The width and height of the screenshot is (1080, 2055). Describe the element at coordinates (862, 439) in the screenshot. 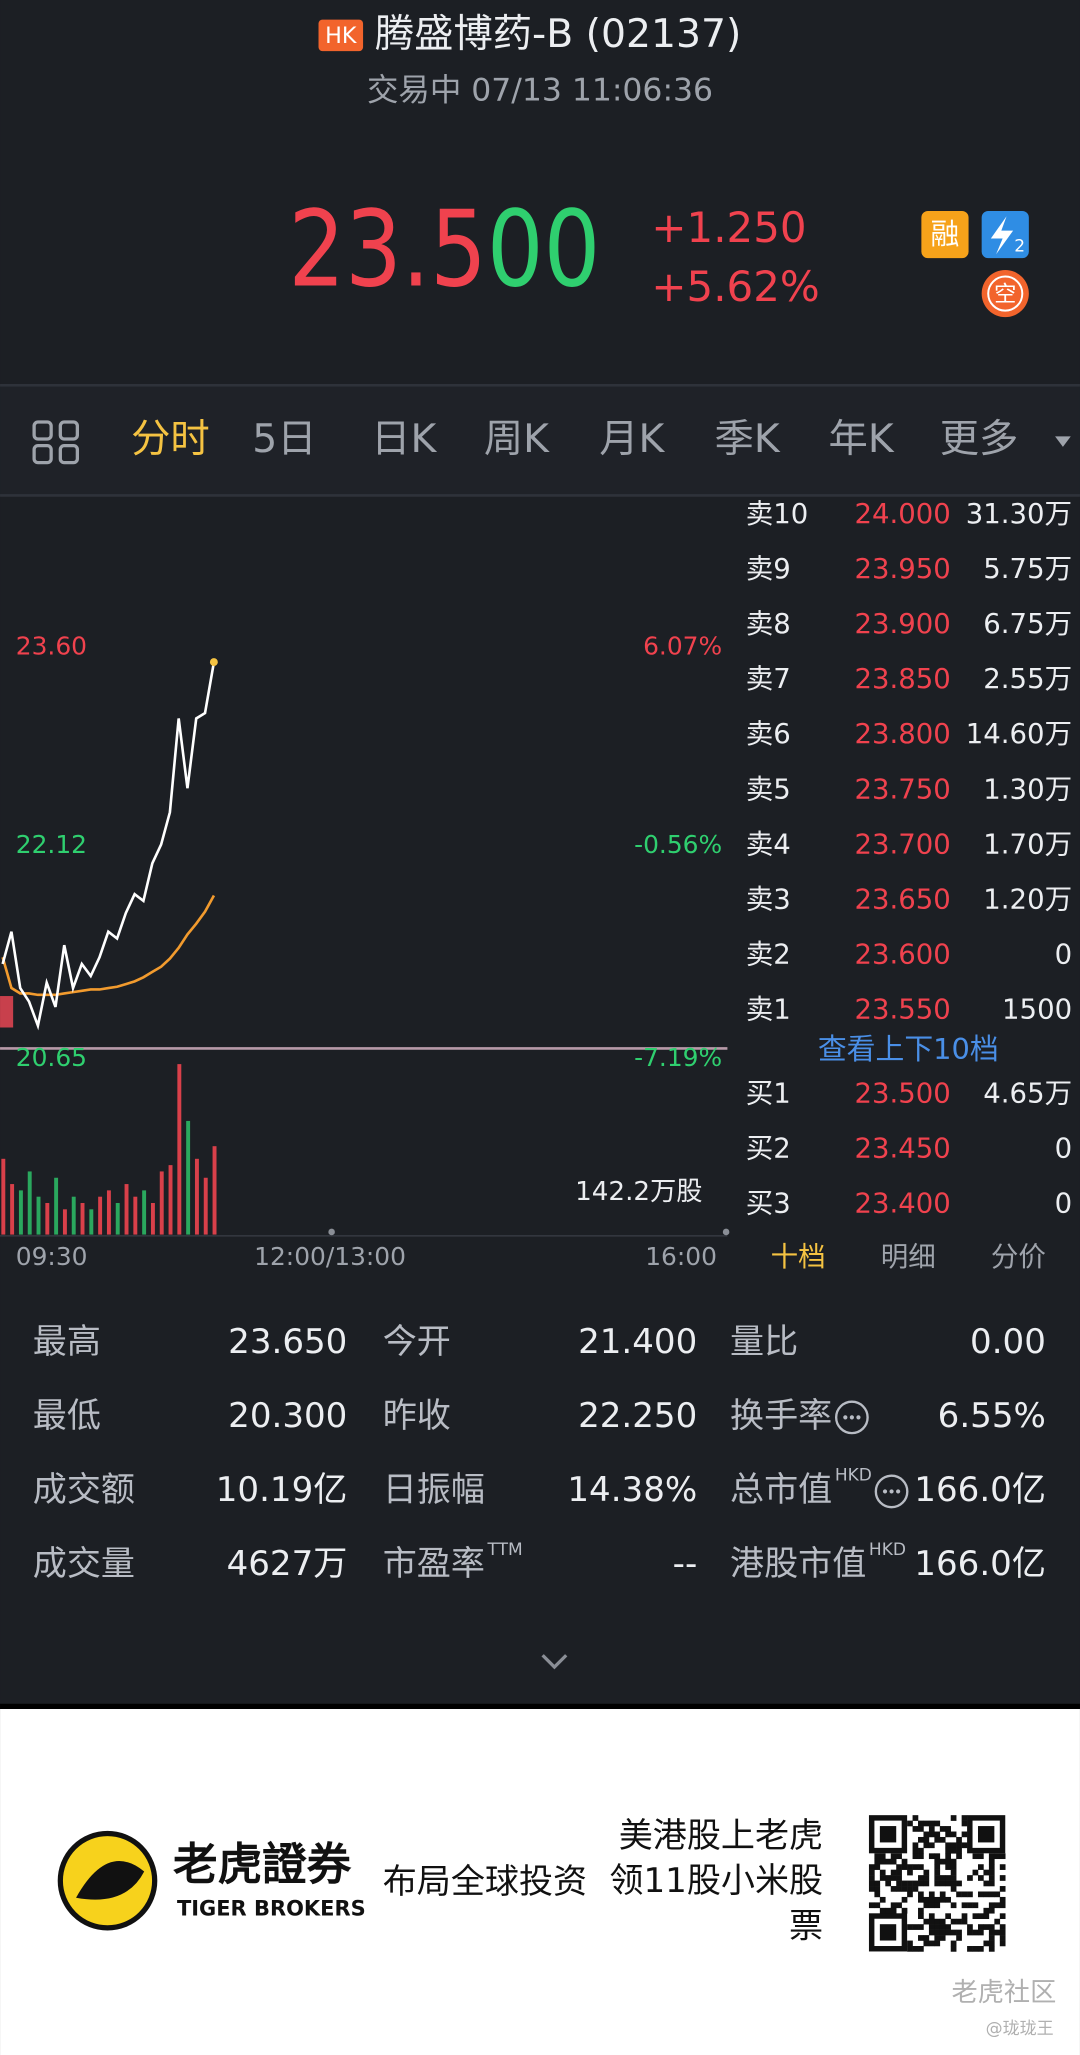

I see `period-tab: 年K` at that location.